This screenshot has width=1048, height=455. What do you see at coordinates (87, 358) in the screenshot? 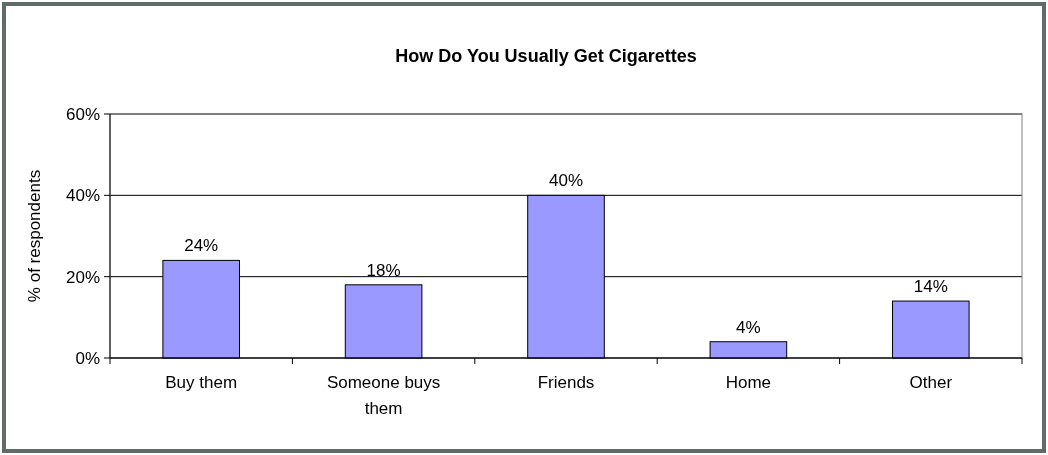
I see `y-tick-label: 0%` at bounding box center [87, 358].